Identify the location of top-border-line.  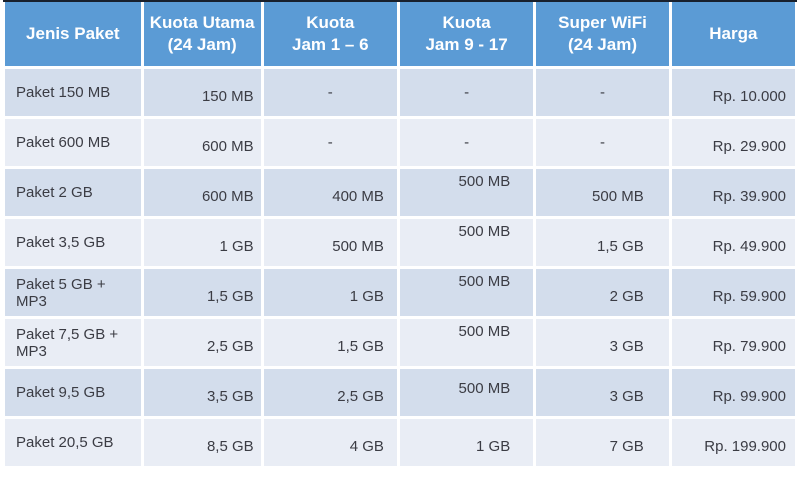
(400, 1).